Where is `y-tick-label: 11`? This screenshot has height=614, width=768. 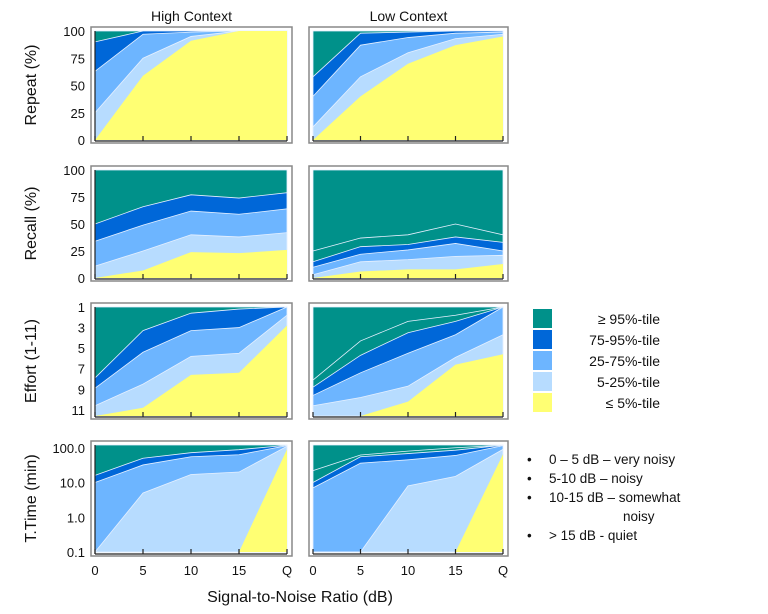 y-tick-label: 11 is located at coordinates (79, 410).